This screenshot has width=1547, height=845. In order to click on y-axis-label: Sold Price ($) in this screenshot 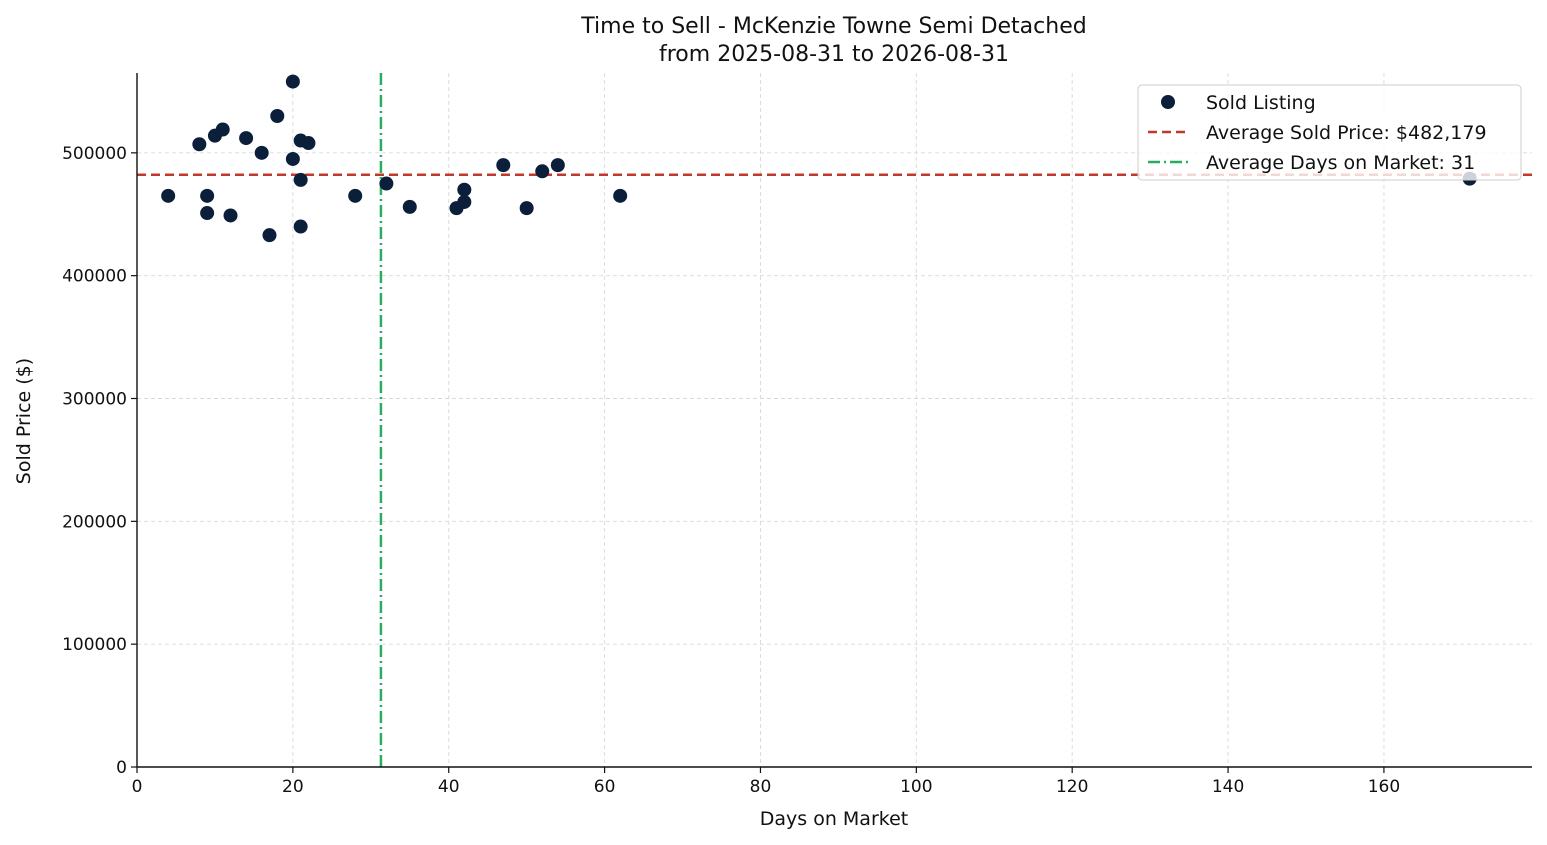, I will do `click(24, 421)`.